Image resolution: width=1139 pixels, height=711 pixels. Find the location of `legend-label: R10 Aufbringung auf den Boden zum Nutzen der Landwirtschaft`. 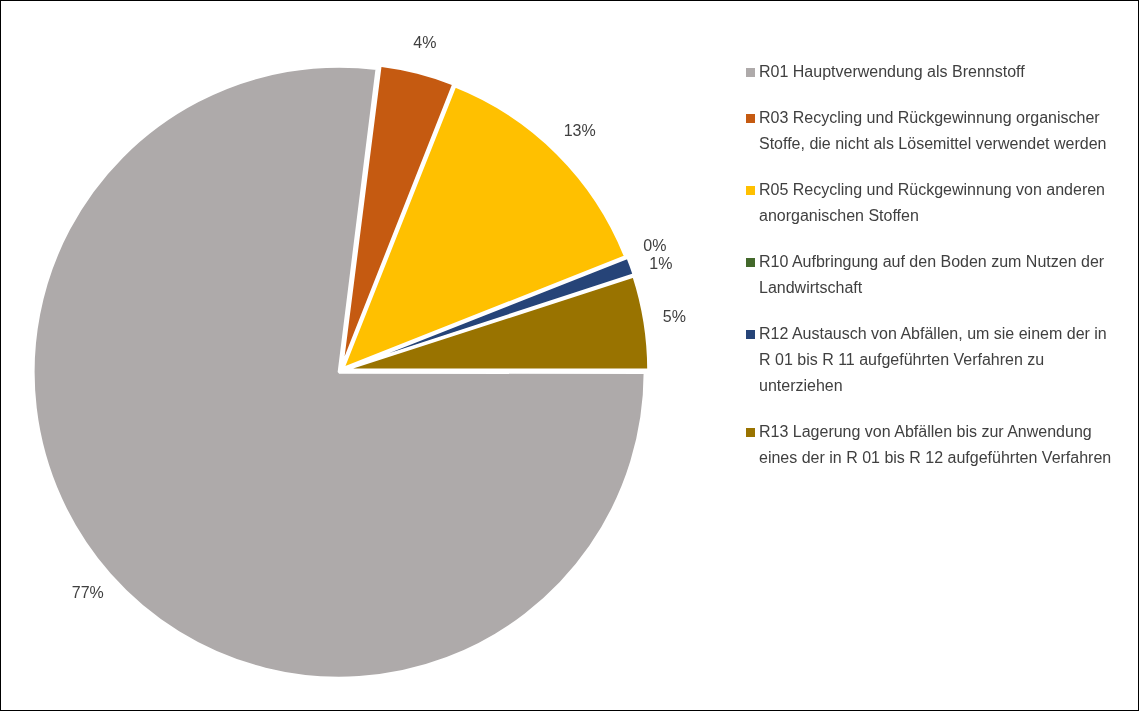

legend-label: R10 Aufbringung auf den Boden zum Nutzen der Landwirtschaft is located at coordinates (932, 275).